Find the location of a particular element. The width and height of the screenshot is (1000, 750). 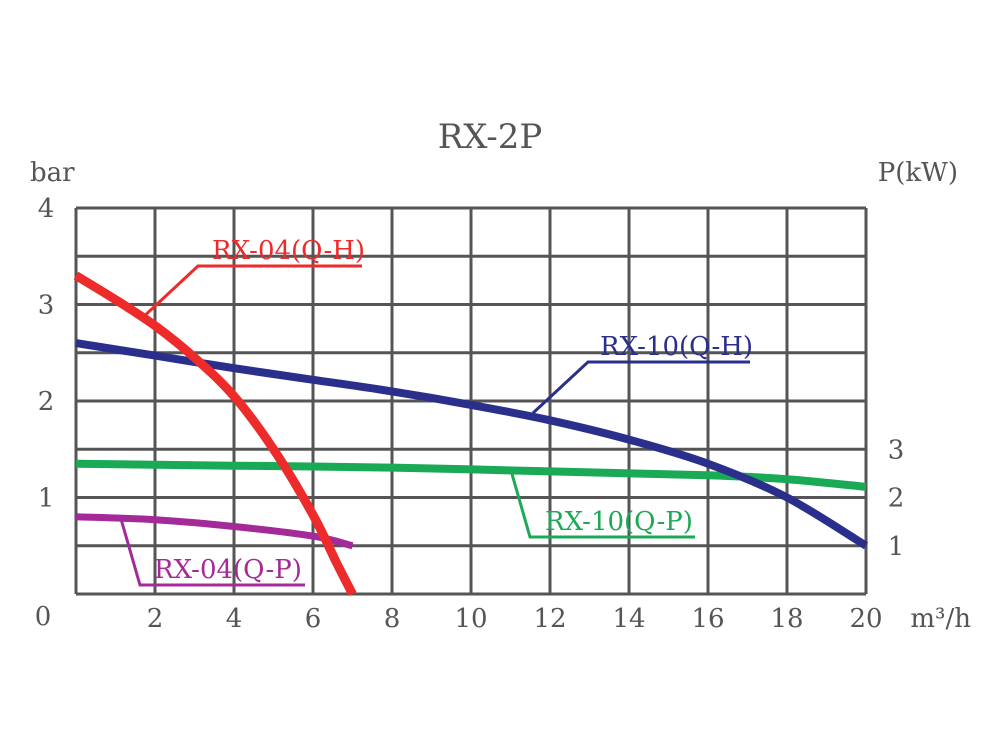

x-tick-label: 18 is located at coordinates (786, 619).